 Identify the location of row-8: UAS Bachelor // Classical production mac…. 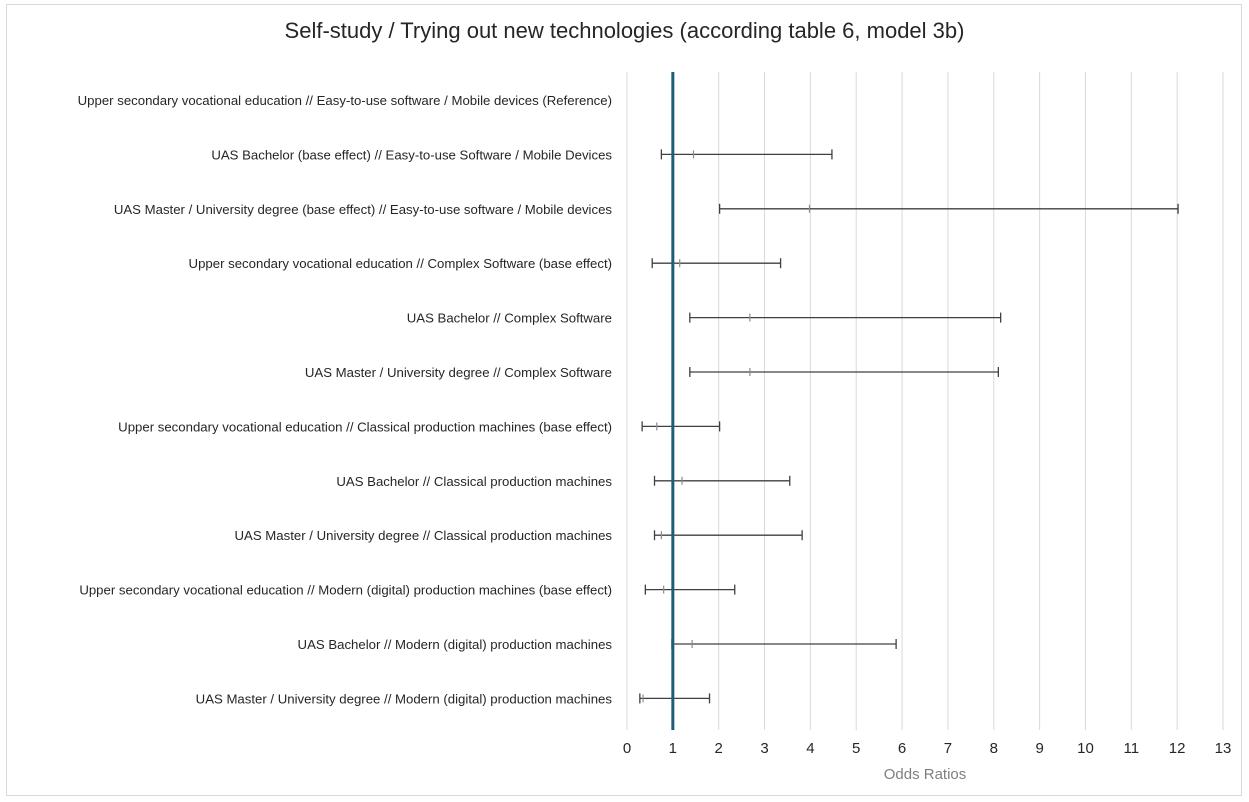
(563, 481).